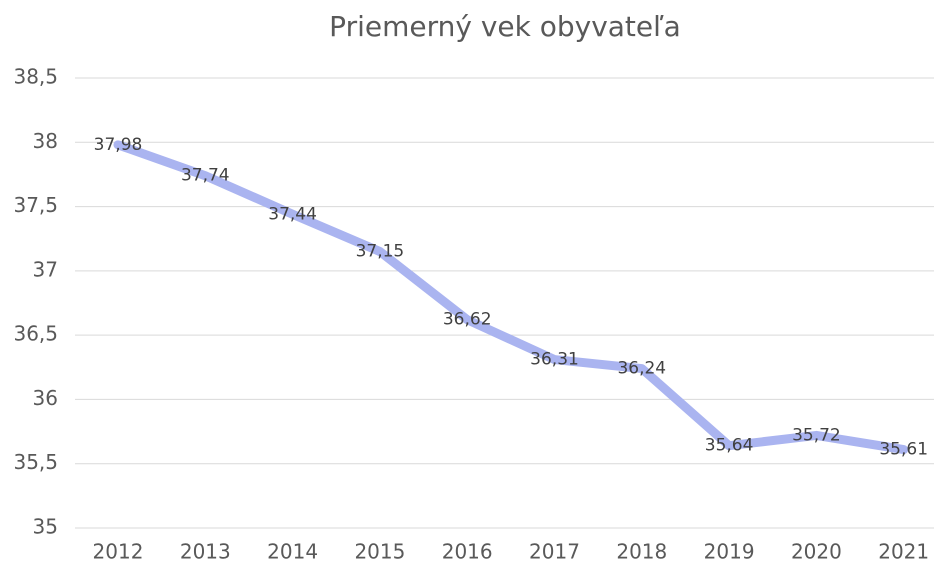 The width and height of the screenshot is (934, 570). Describe the element at coordinates (903, 450) in the screenshot. I see `data-label: 35,61` at that location.